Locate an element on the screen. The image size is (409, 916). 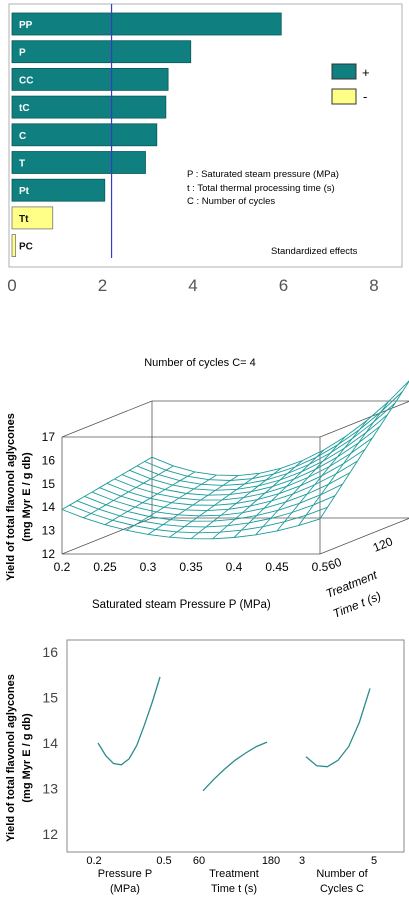
surface-ylabel-line2: (mg Myr E / g db) is located at coordinates (27, 497).